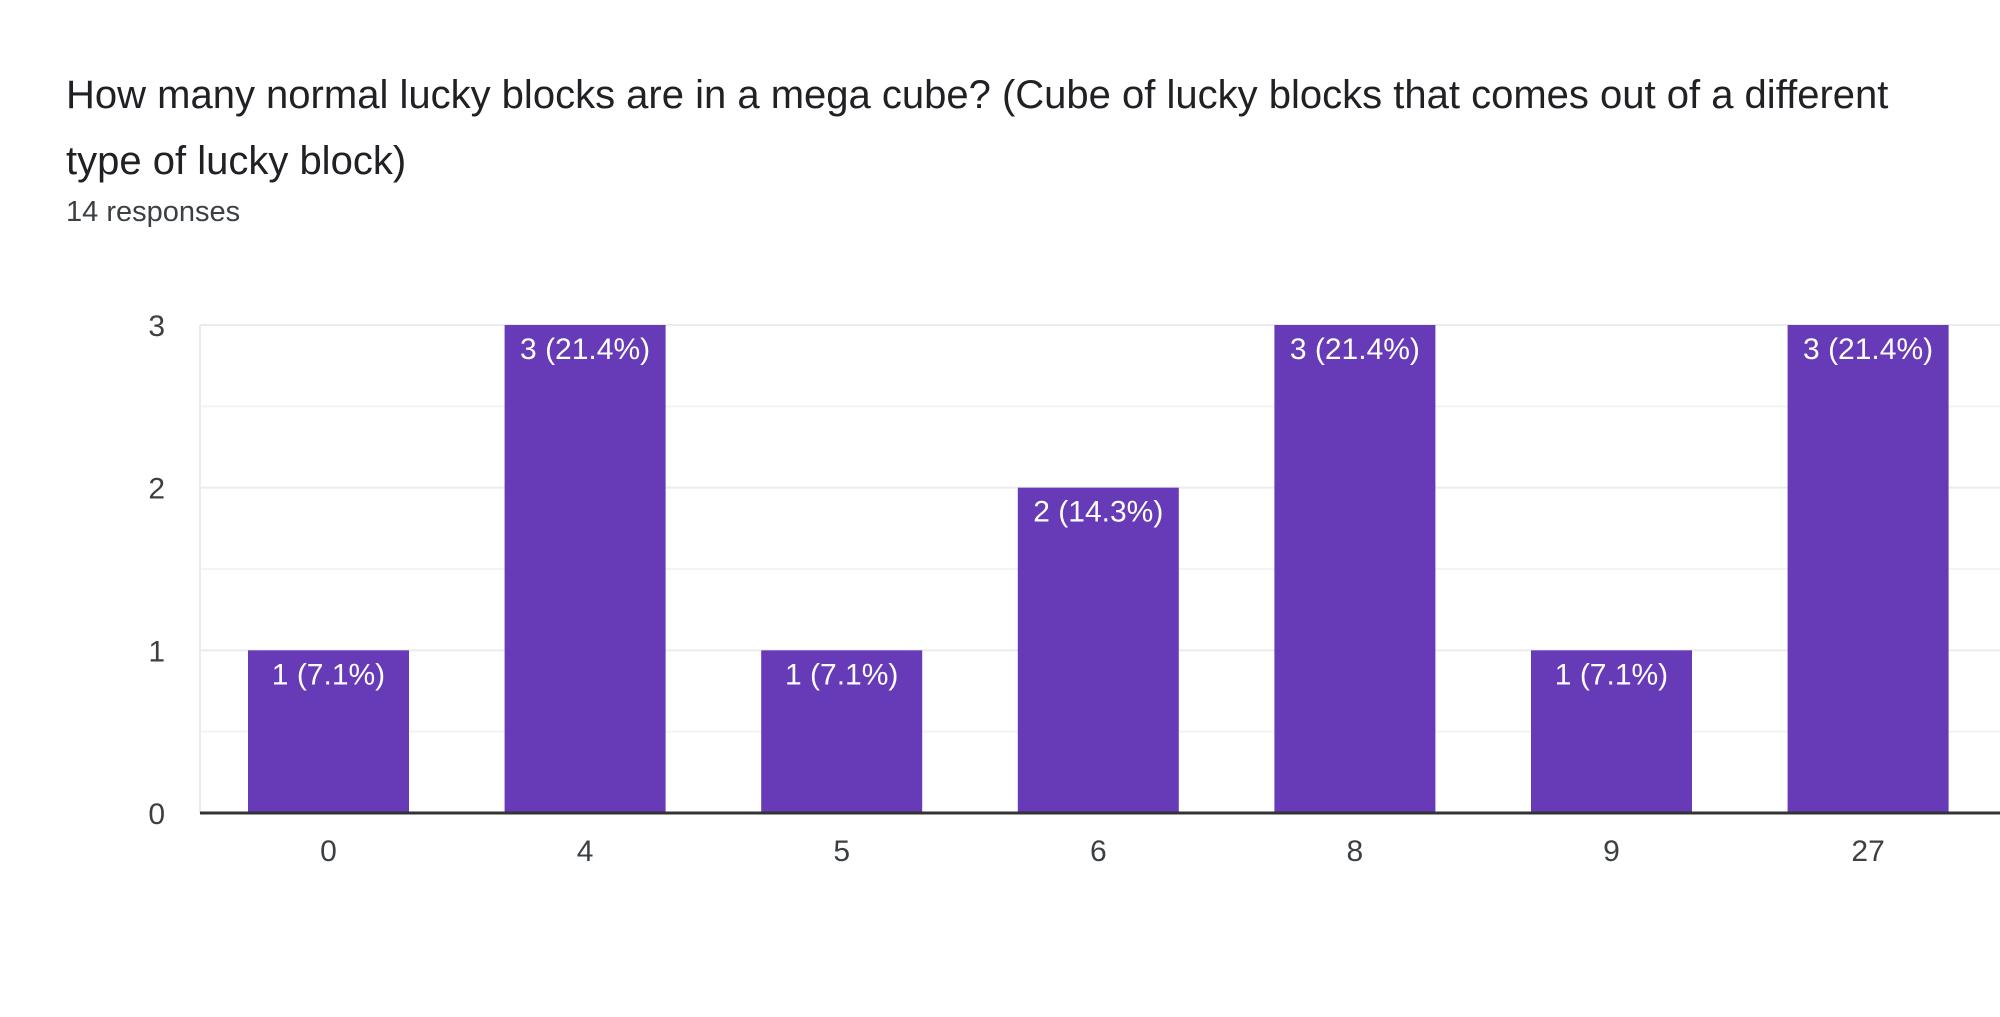  What do you see at coordinates (1098, 851) in the screenshot?
I see `x-tick-label: 6` at bounding box center [1098, 851].